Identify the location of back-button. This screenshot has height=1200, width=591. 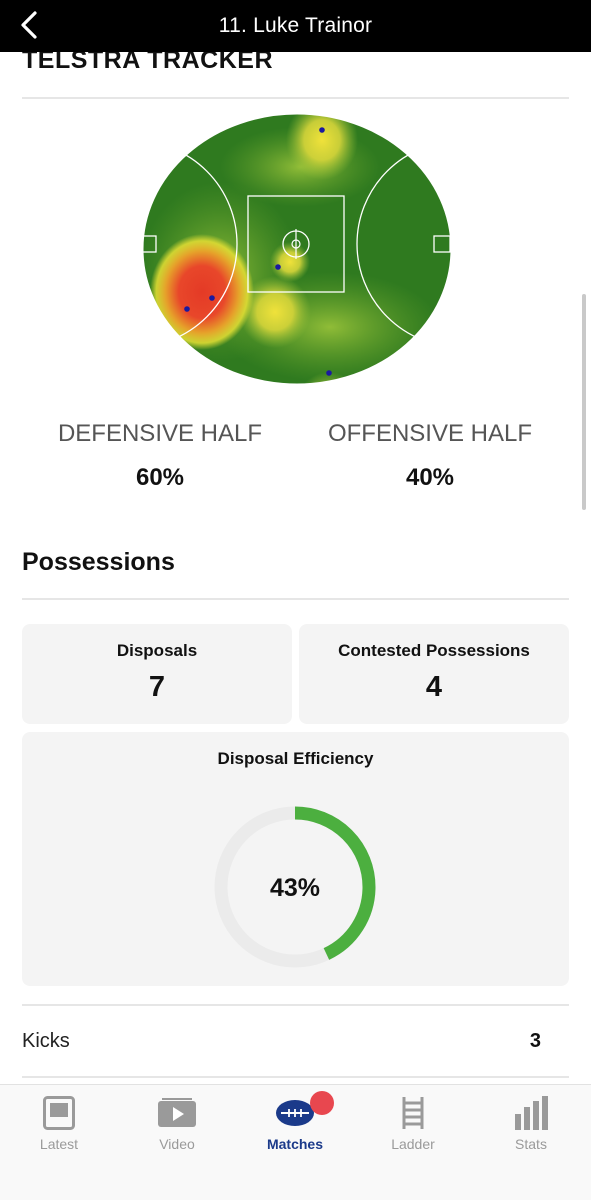
(29, 25).